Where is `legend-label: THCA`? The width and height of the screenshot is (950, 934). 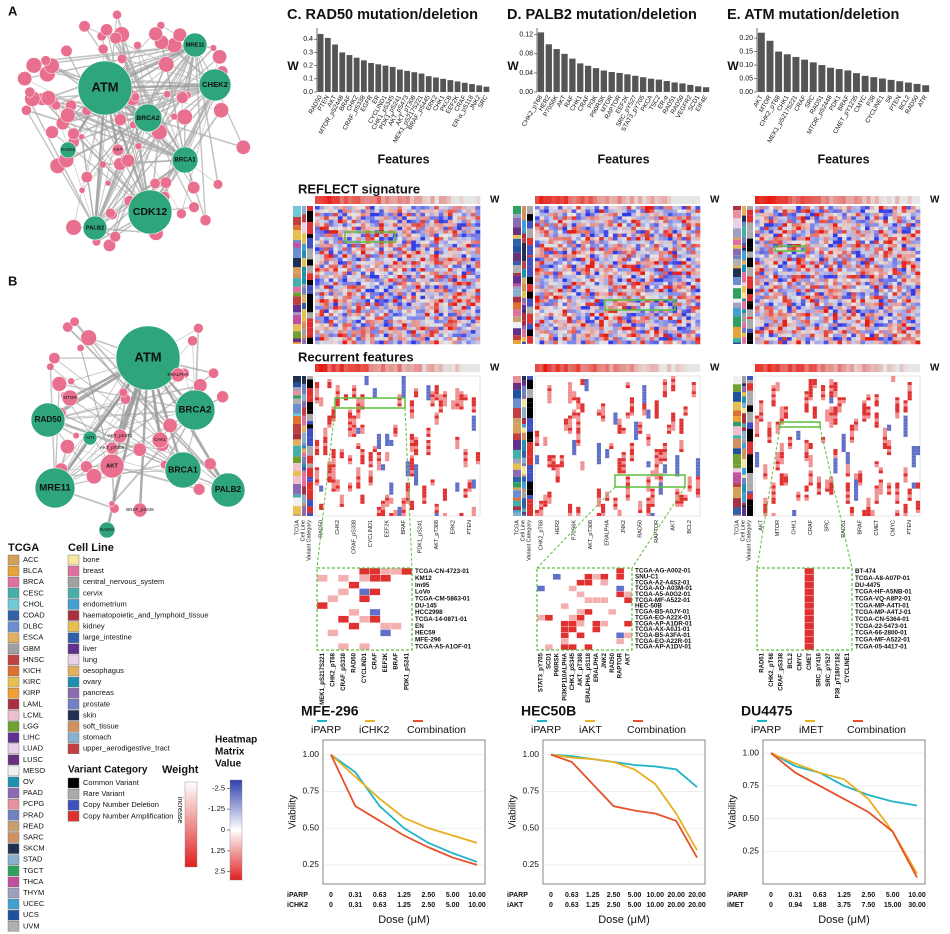 legend-label: THCA is located at coordinates (33, 881).